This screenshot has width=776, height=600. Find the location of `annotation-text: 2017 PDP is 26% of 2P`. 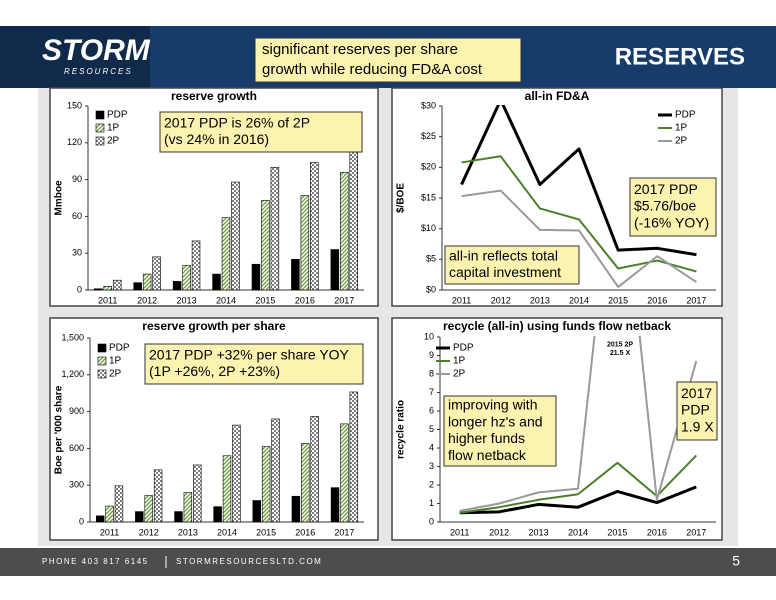

annotation-text: 2017 PDP is 26% of 2P is located at coordinates (237, 122).